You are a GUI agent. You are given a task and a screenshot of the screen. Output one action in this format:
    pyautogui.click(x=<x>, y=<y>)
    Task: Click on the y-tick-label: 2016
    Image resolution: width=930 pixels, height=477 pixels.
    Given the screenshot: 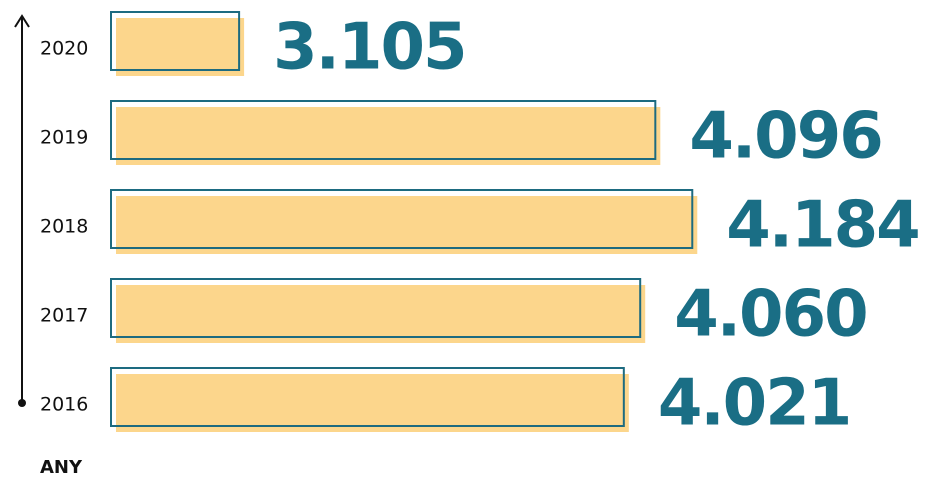 What is the action you would take?
    pyautogui.click(x=64, y=405)
    